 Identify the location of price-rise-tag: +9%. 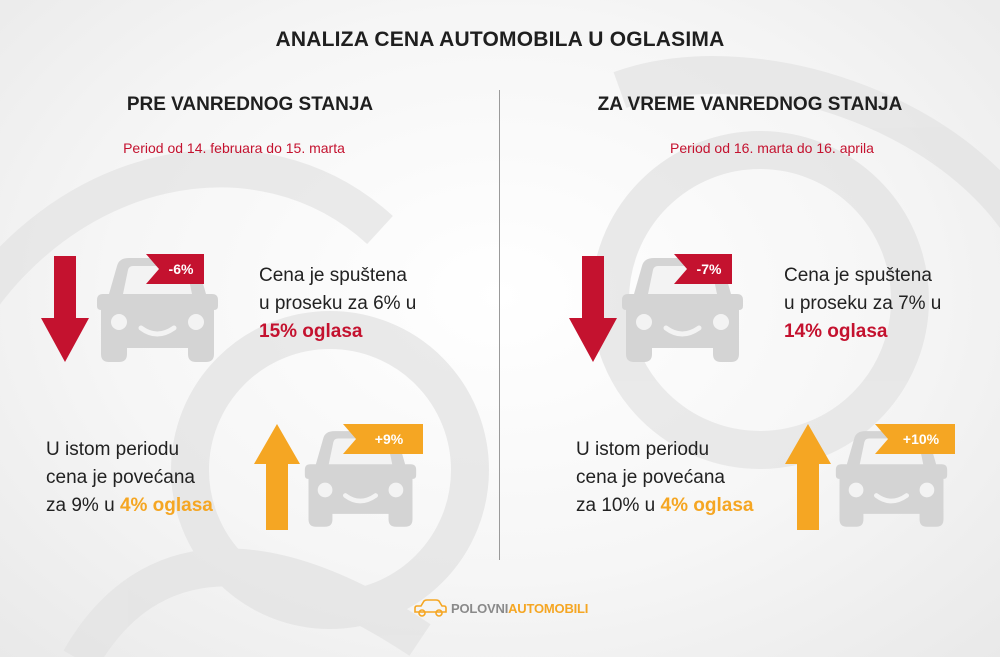
(383, 439).